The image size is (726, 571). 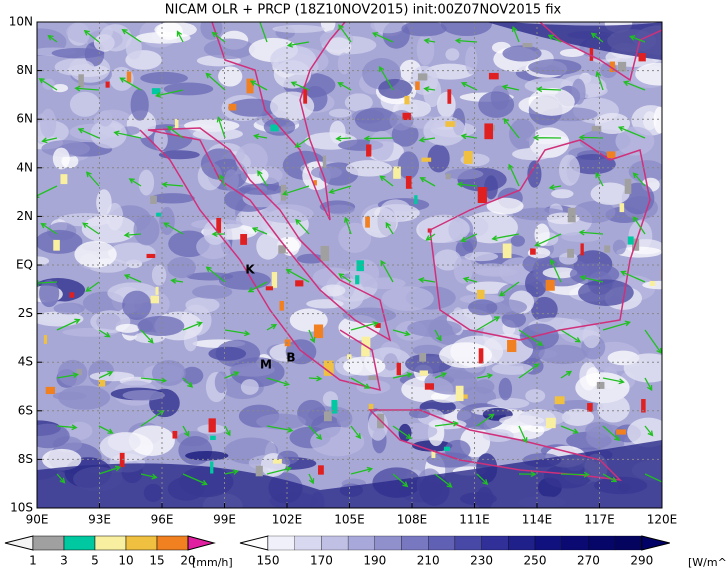 What do you see at coordinates (349, 520) in the screenshot?
I see `lon-label: 105E` at bounding box center [349, 520].